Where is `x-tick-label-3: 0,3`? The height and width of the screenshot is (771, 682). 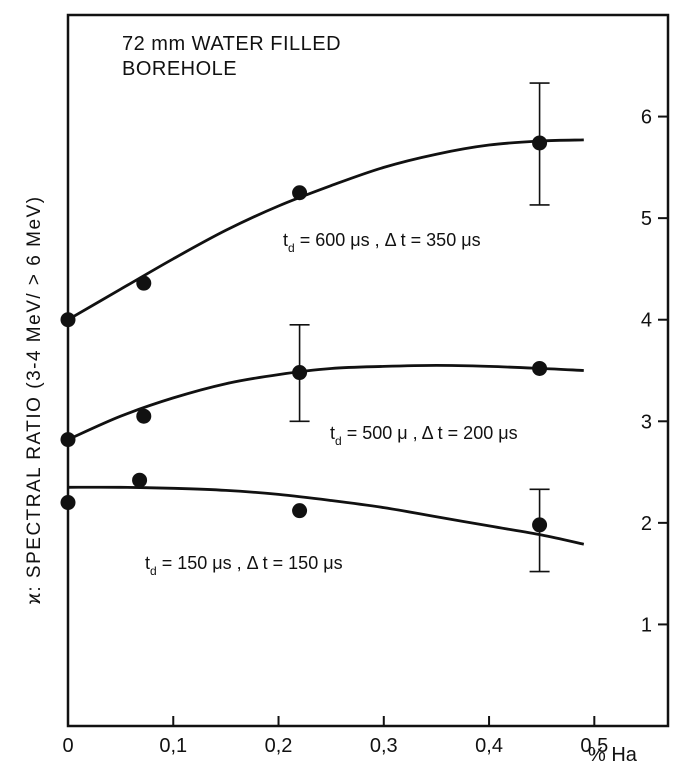
x-tick-label-3: 0,3 is located at coordinates (384, 746).